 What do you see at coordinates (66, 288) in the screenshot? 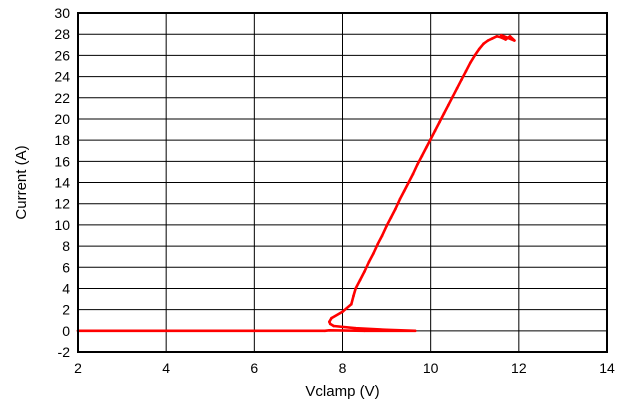
I see `y-tick-label: 4` at bounding box center [66, 288].